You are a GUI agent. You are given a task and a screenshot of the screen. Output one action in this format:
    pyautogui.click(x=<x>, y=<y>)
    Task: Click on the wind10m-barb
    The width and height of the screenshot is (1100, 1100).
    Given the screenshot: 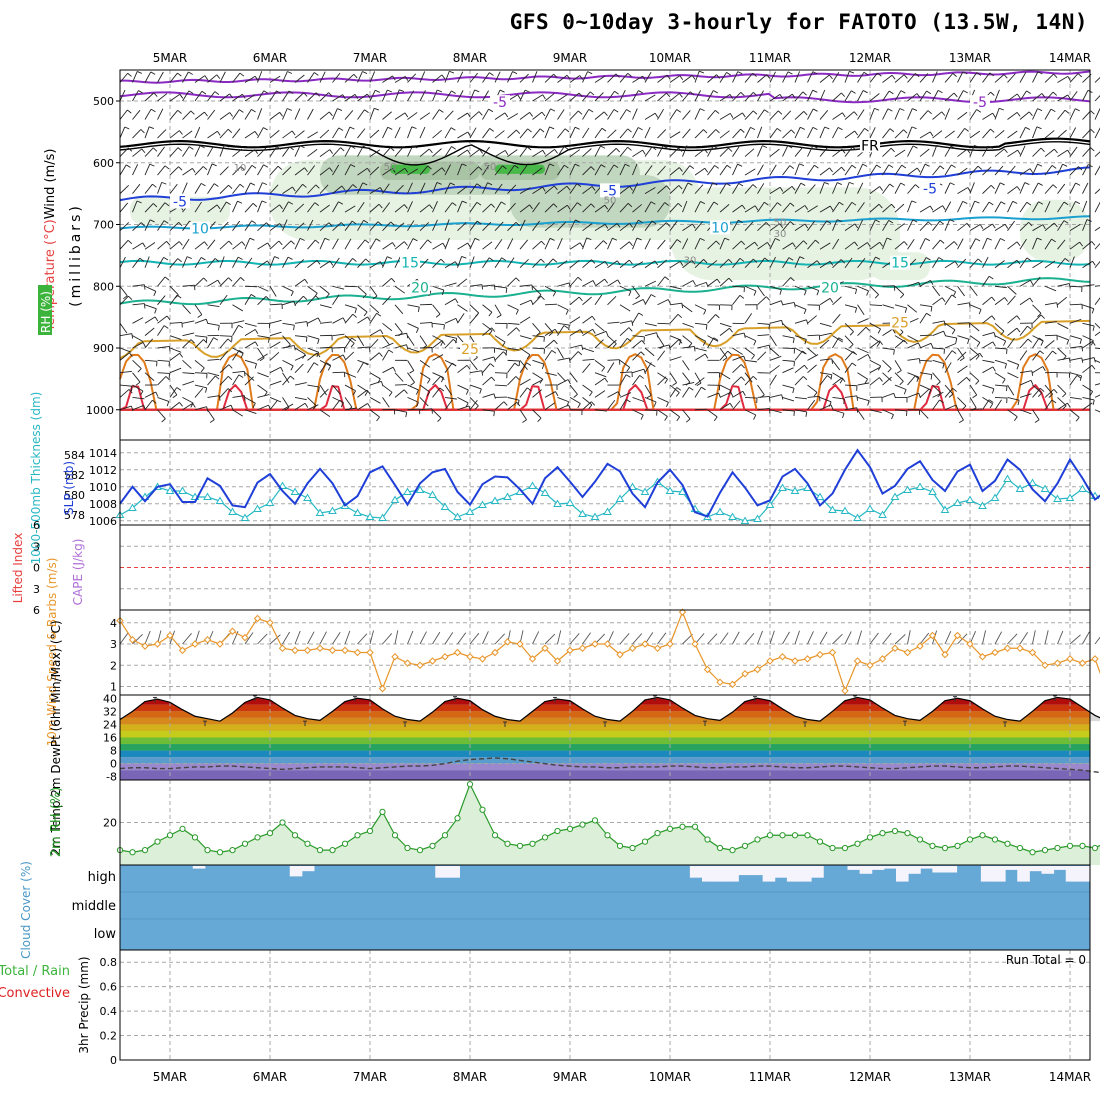 What is the action you would take?
    pyautogui.click(x=786, y=638)
    